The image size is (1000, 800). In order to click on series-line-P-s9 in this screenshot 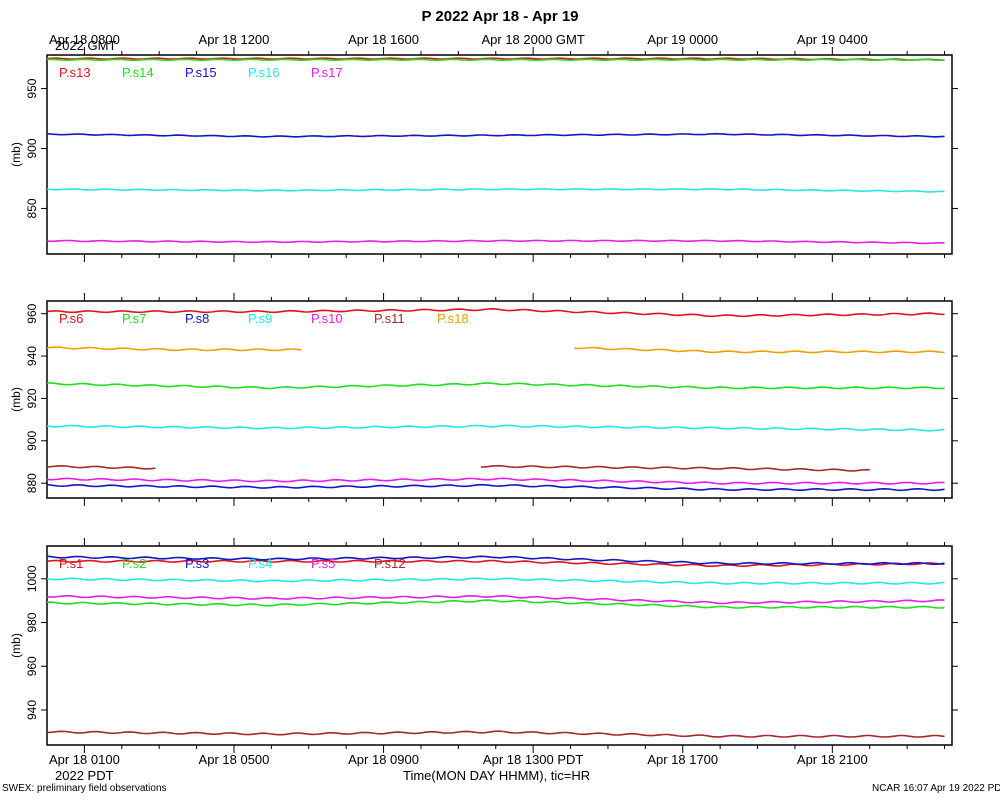, I will do `click(495, 428)`.